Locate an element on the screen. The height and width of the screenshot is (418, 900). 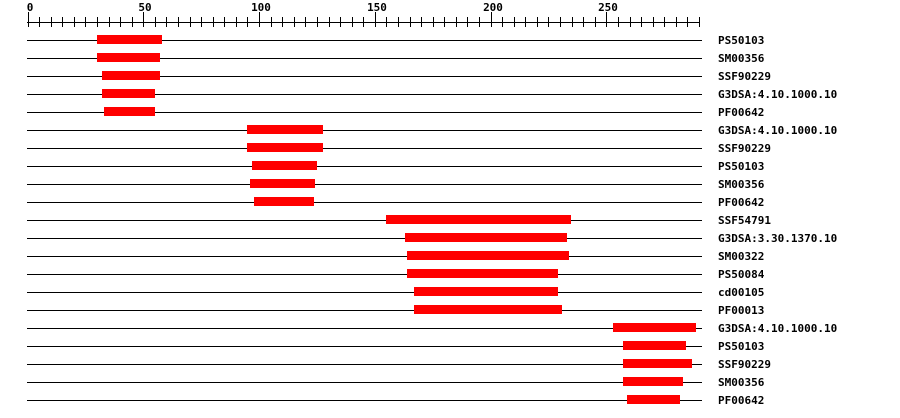
ruler-tick-label: 200 is located at coordinates (493, 7).